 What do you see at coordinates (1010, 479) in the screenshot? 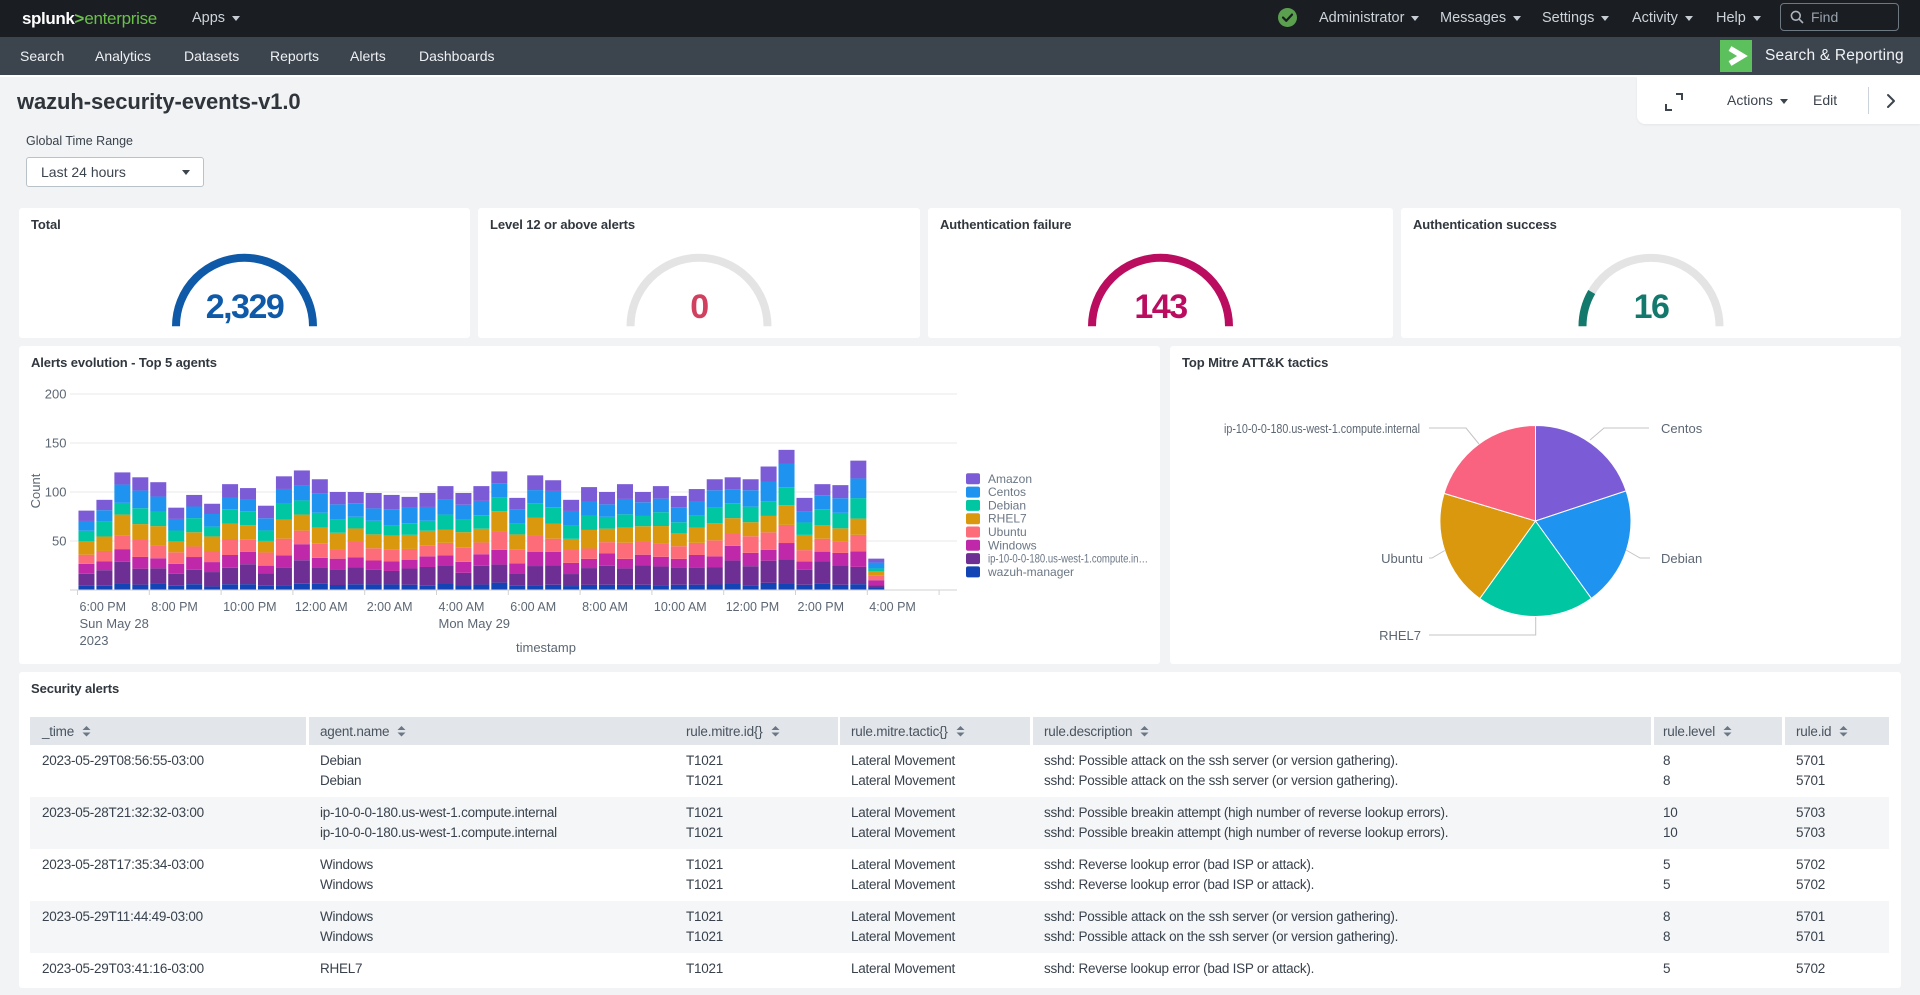
I see `svg-text: Amazon` at bounding box center [1010, 479].